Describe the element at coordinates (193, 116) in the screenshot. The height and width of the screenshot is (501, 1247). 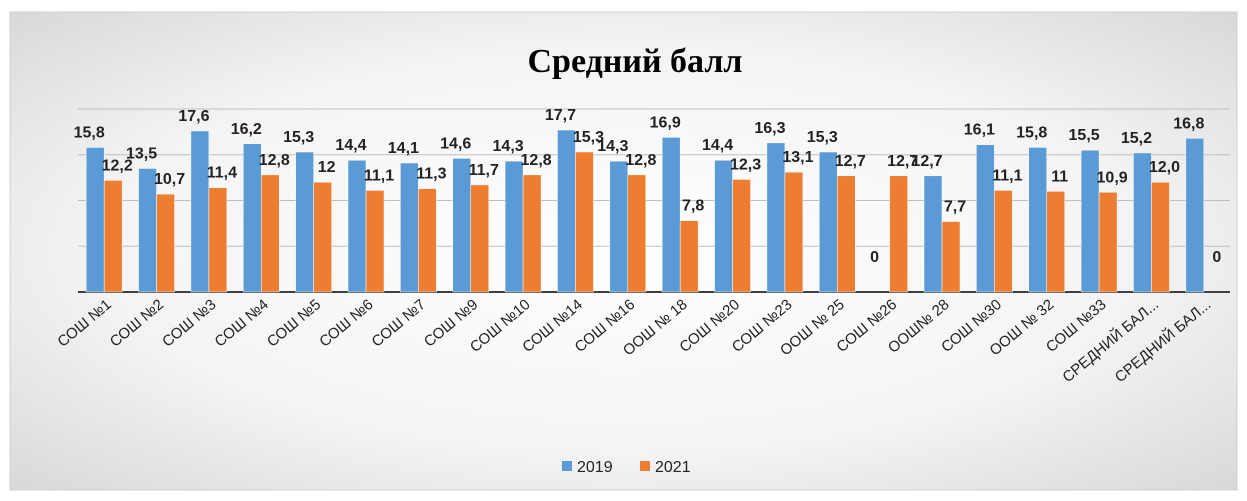
I see `data-label: 17,6` at that location.